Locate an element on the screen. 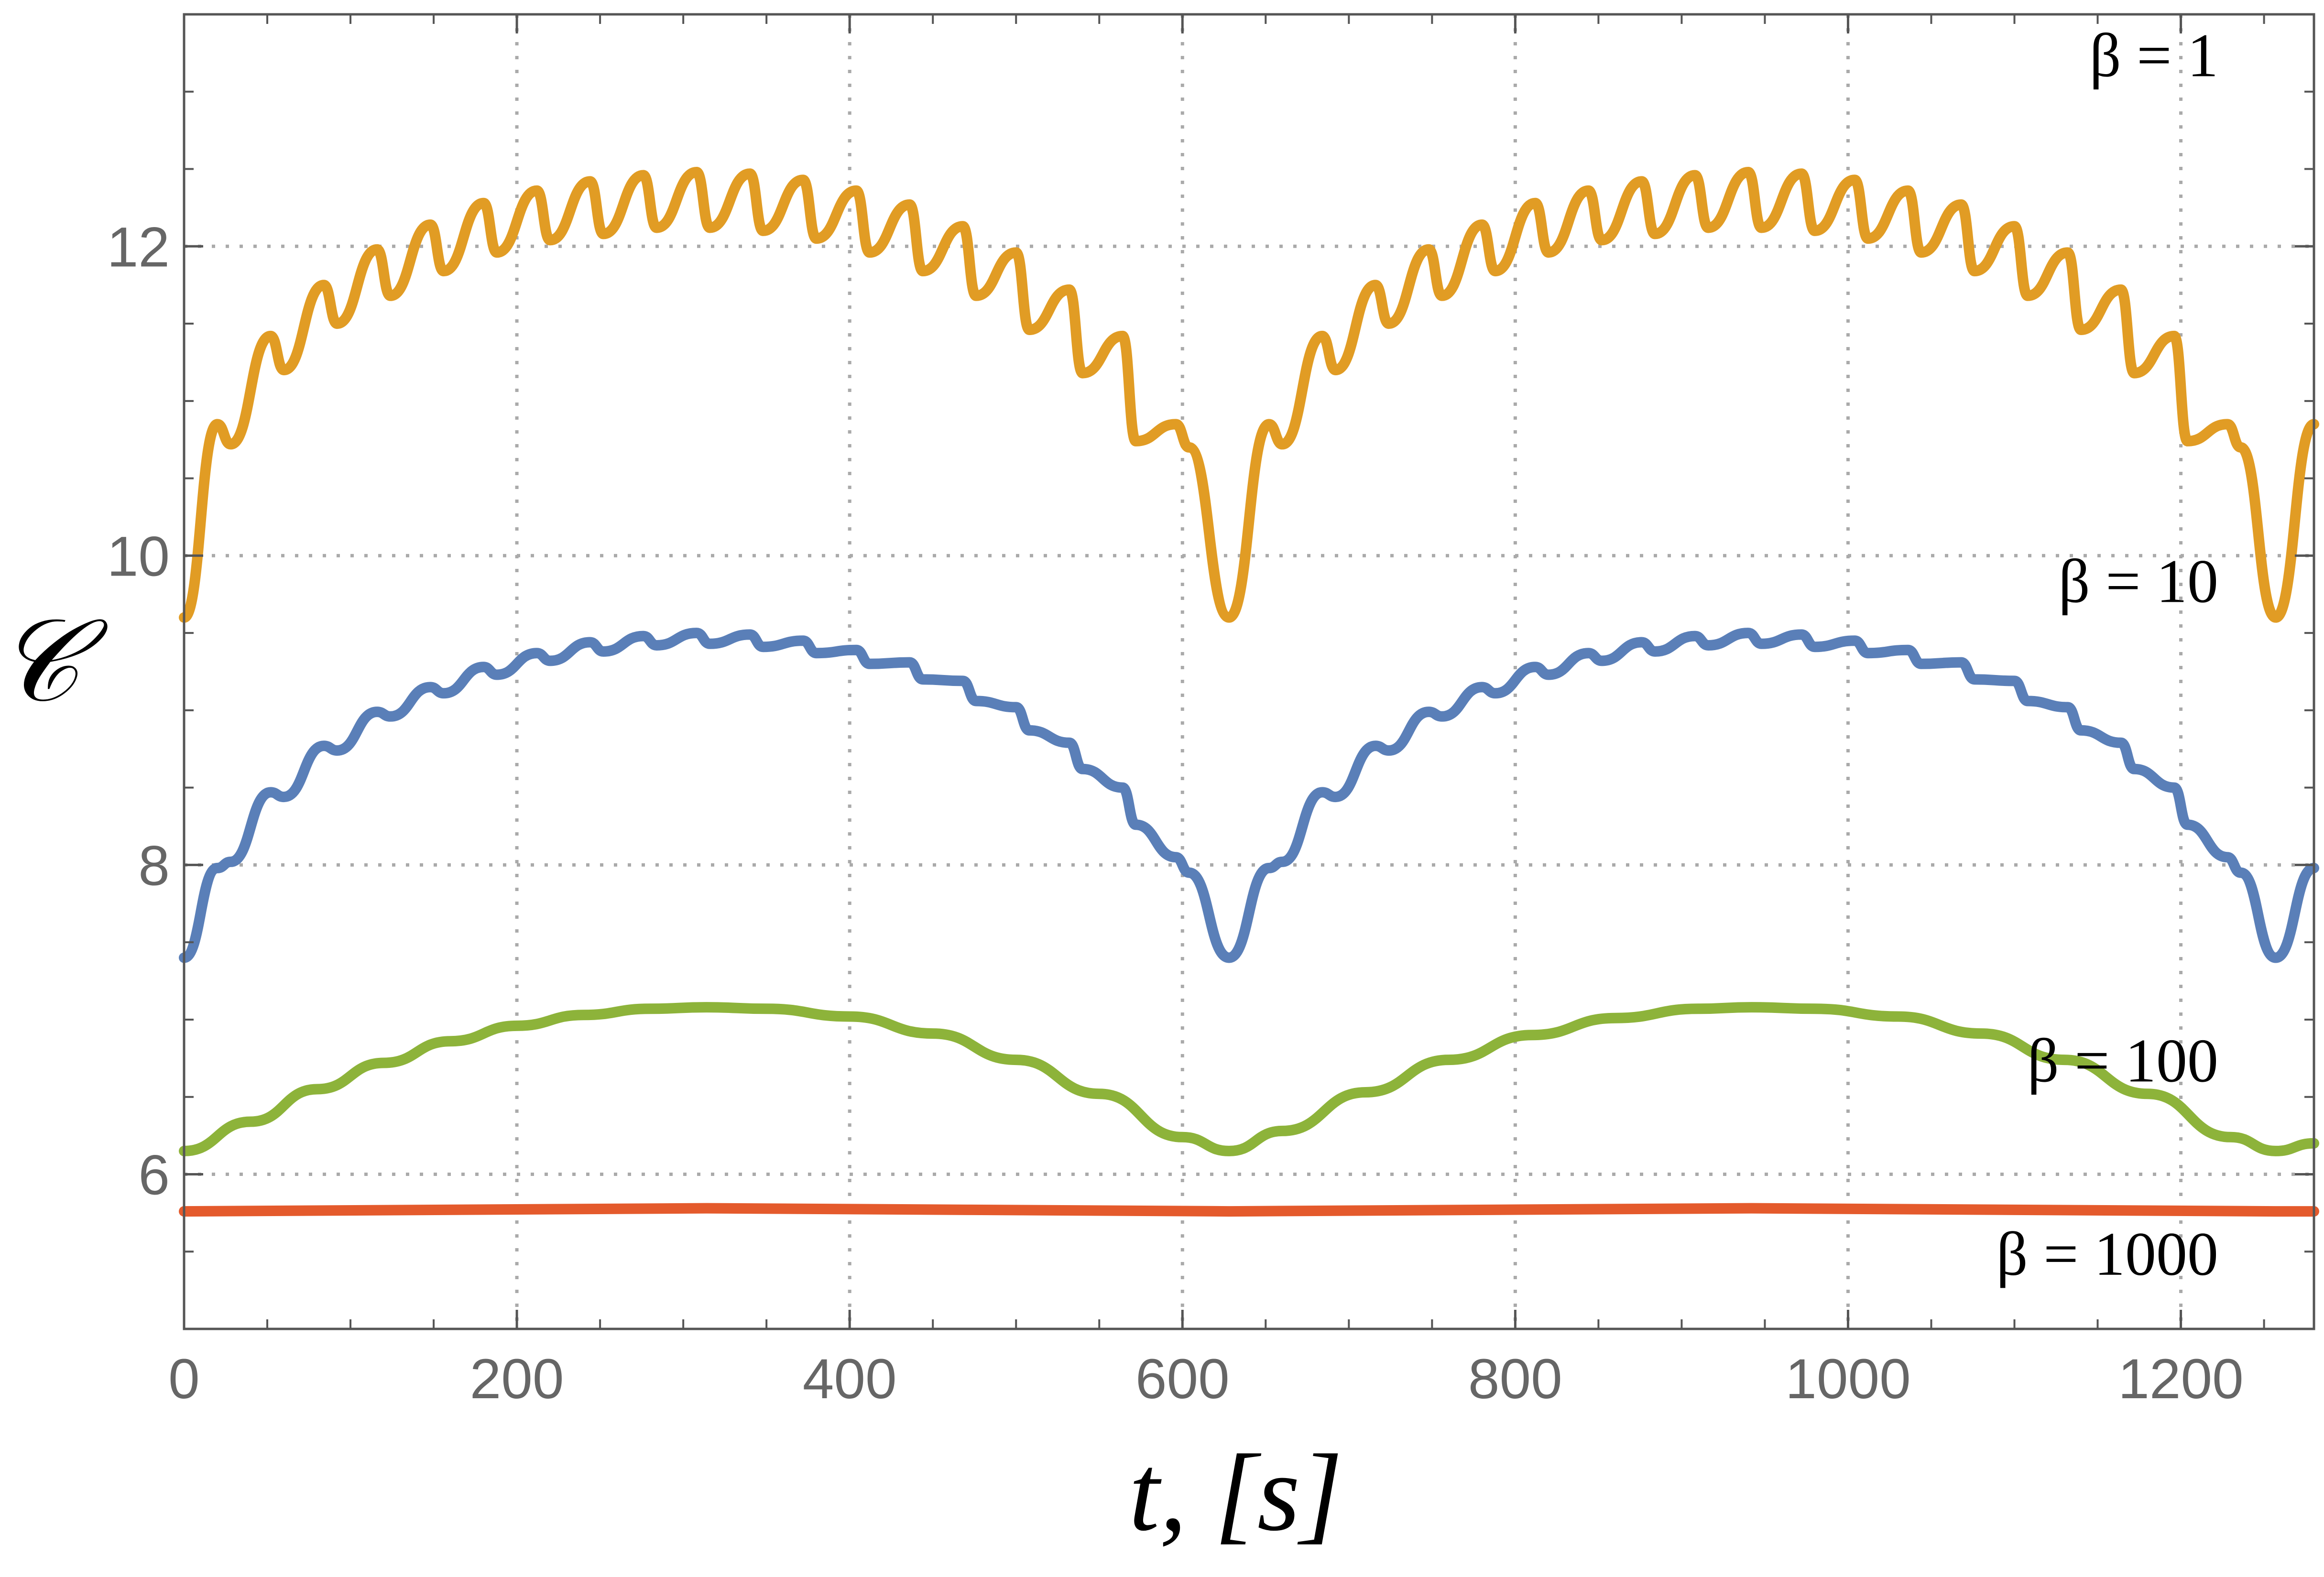 The image size is (2324, 1577). y-tick-label: 12 is located at coordinates (138, 247).